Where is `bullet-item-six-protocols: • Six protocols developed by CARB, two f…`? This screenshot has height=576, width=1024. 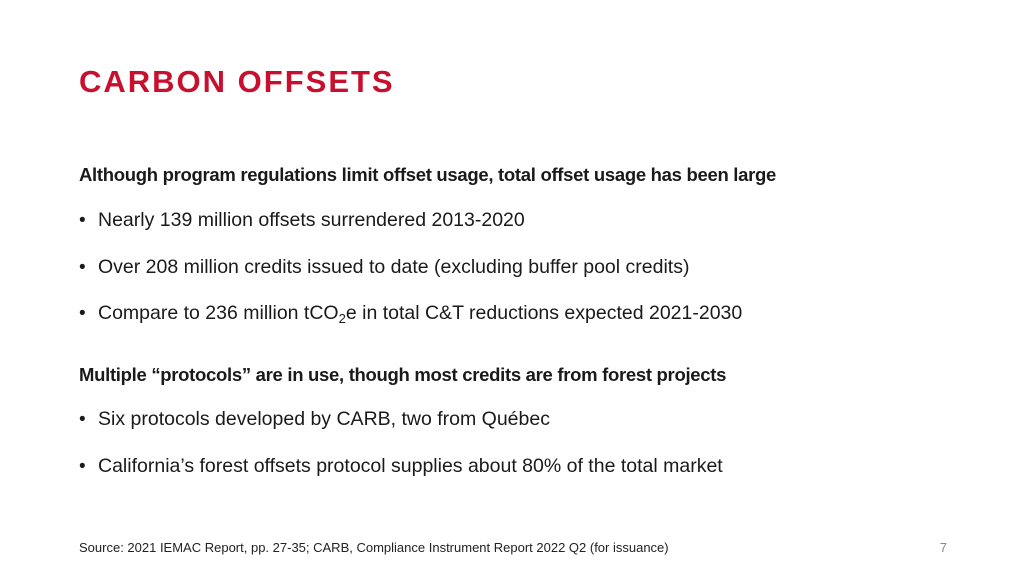 bullet-item-six-protocols: • Six protocols developed by CARB, two f… is located at coordinates (314, 419).